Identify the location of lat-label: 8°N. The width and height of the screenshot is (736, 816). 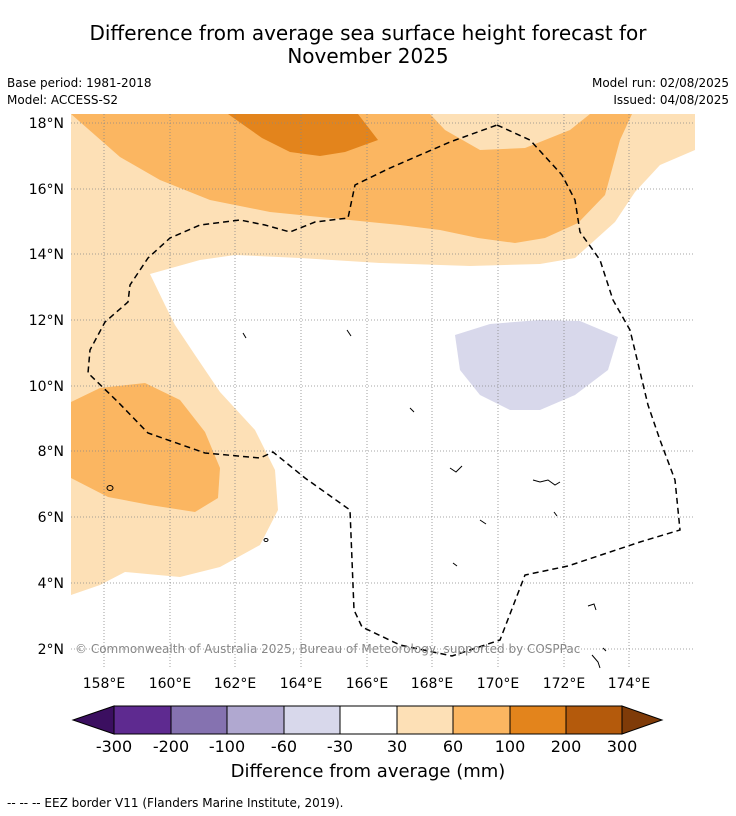
(51, 452).